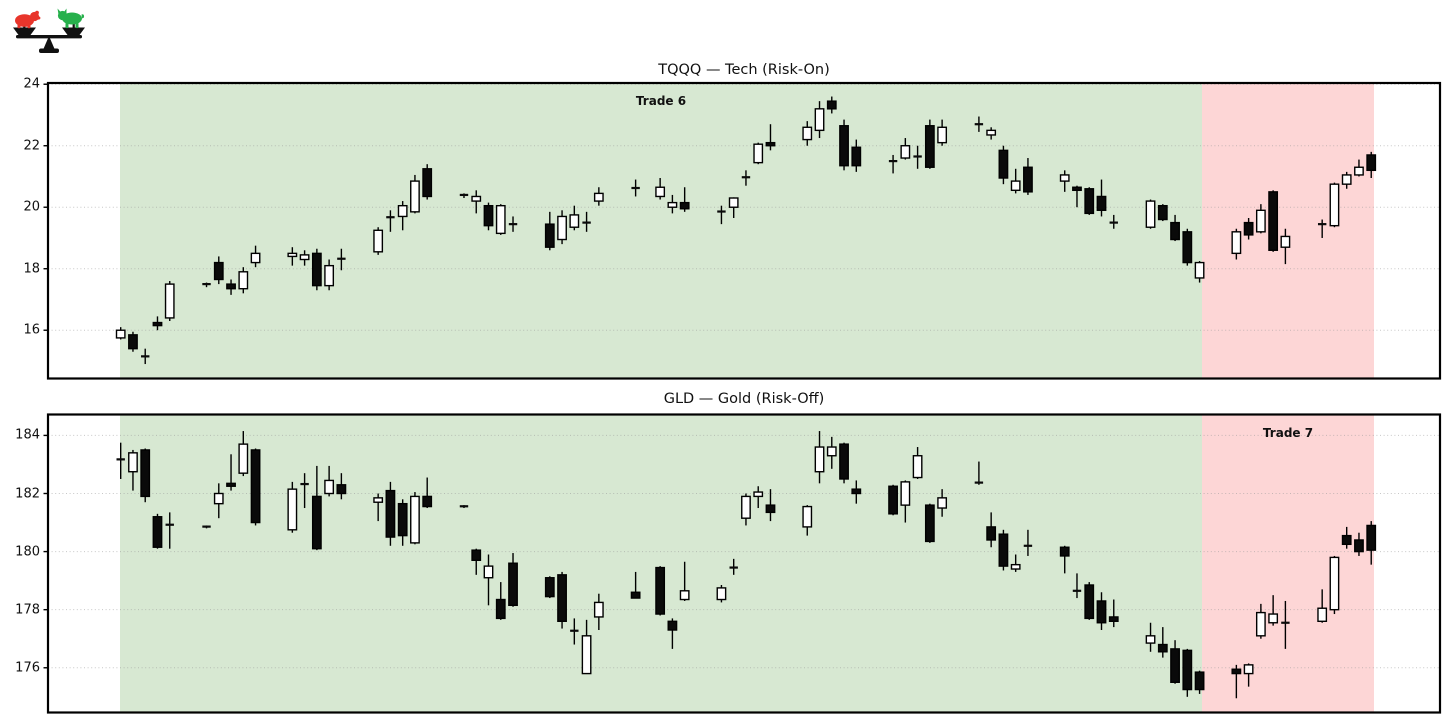  Describe the element at coordinates (27, 610) in the screenshot. I see `y-tick-label: 178` at that location.